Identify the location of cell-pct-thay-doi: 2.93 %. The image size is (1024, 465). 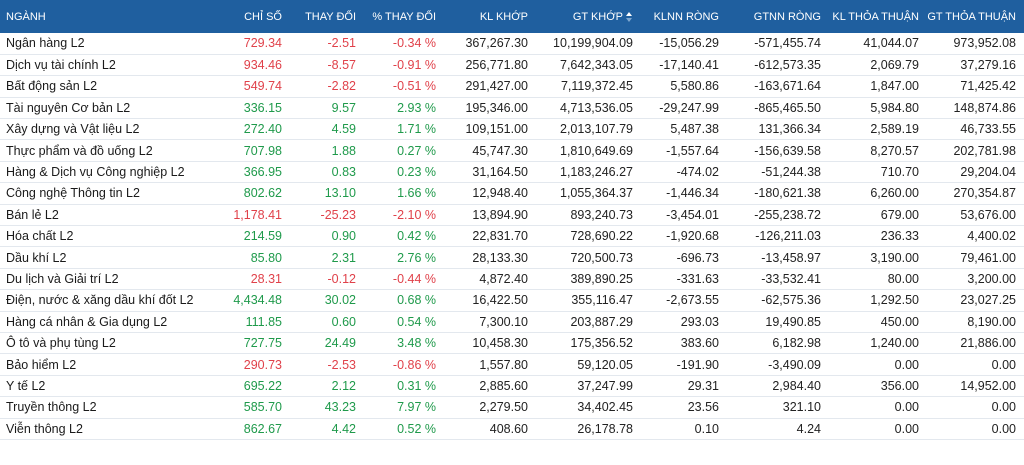
(416, 107).